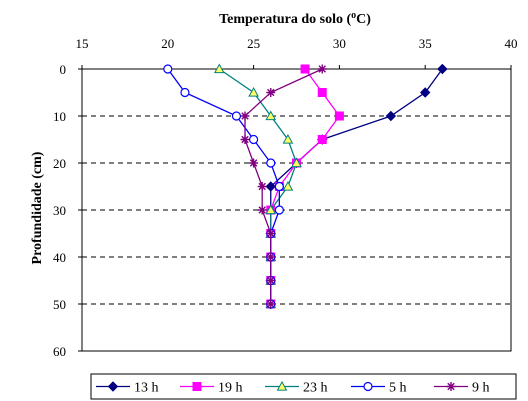 This screenshot has width=528, height=401. Describe the element at coordinates (481, 388) in the screenshot. I see `legend-label-9h: 9 h` at that location.